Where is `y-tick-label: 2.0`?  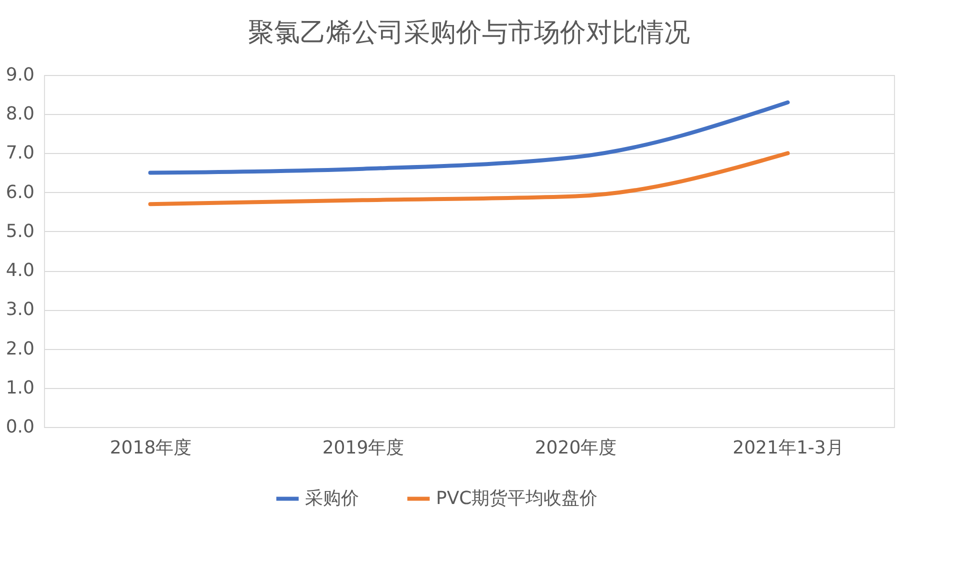
y-tick-label: 2.0 is located at coordinates (20, 349).